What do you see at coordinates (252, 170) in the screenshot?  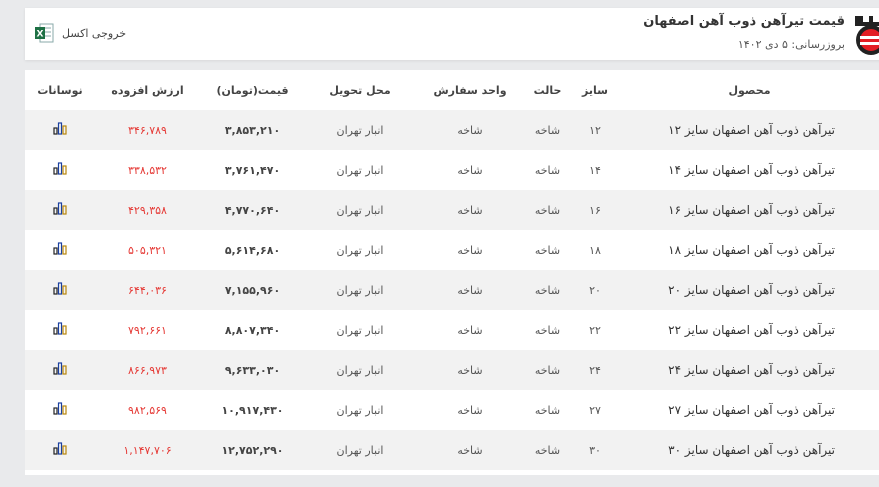 I see `price-cell: ۳,۷۶۱,۴۷۰` at bounding box center [252, 170].